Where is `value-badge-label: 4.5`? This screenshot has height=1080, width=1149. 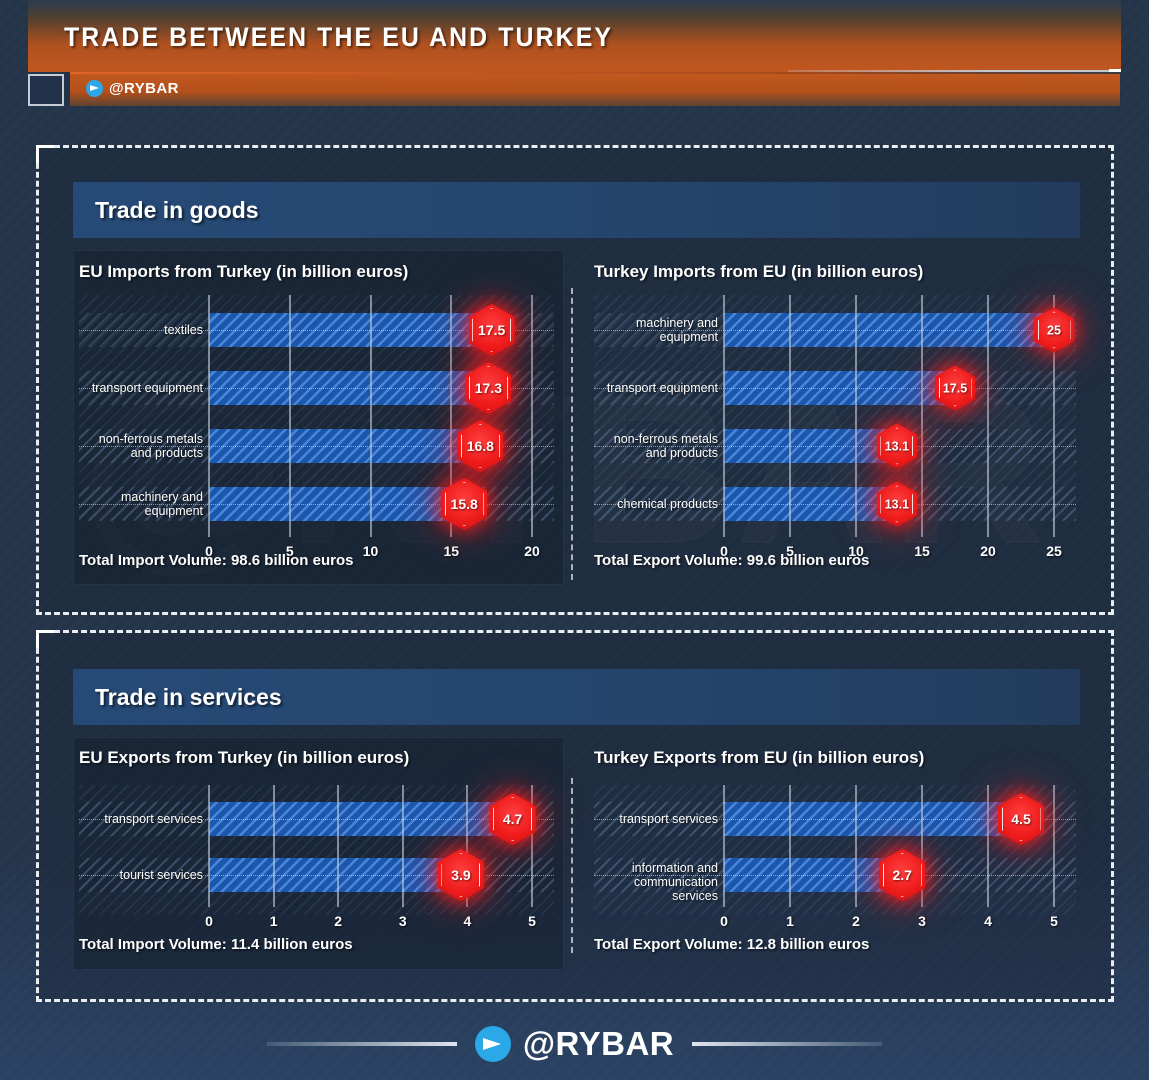
value-badge-label: 4.5 is located at coordinates (1021, 819).